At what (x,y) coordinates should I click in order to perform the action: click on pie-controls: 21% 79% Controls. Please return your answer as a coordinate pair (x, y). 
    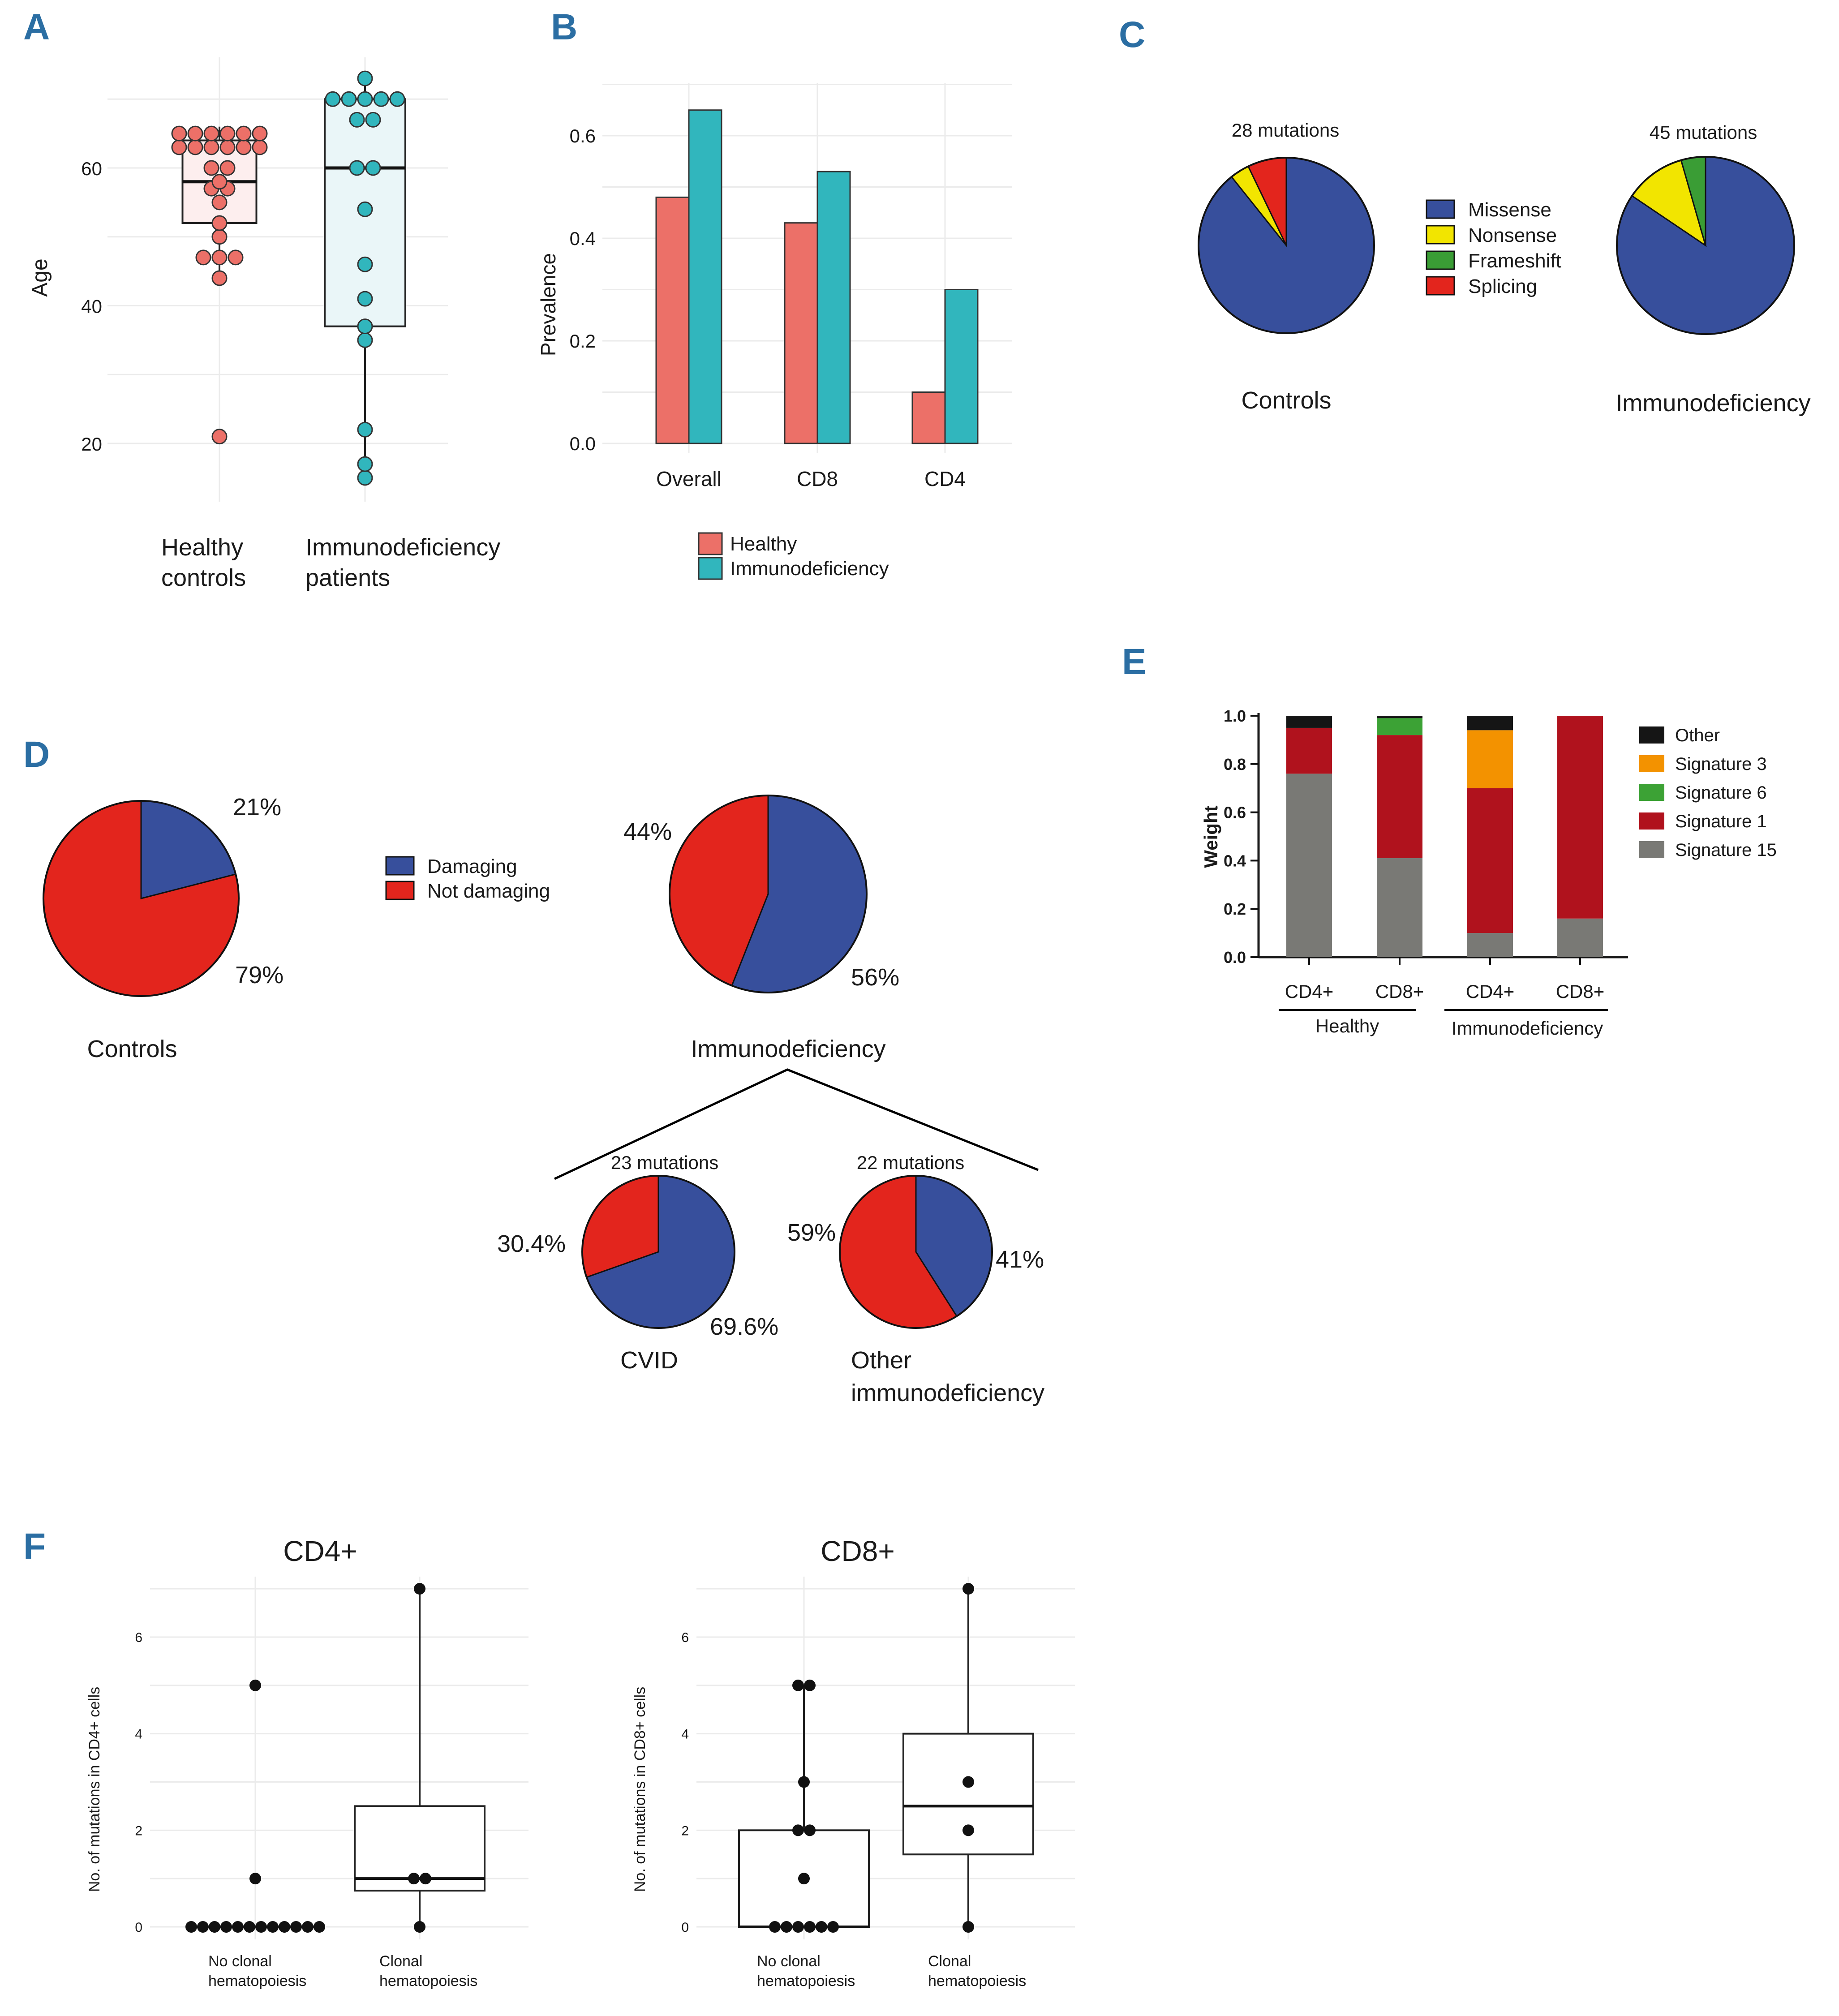
    Looking at the image, I should click on (163, 928).